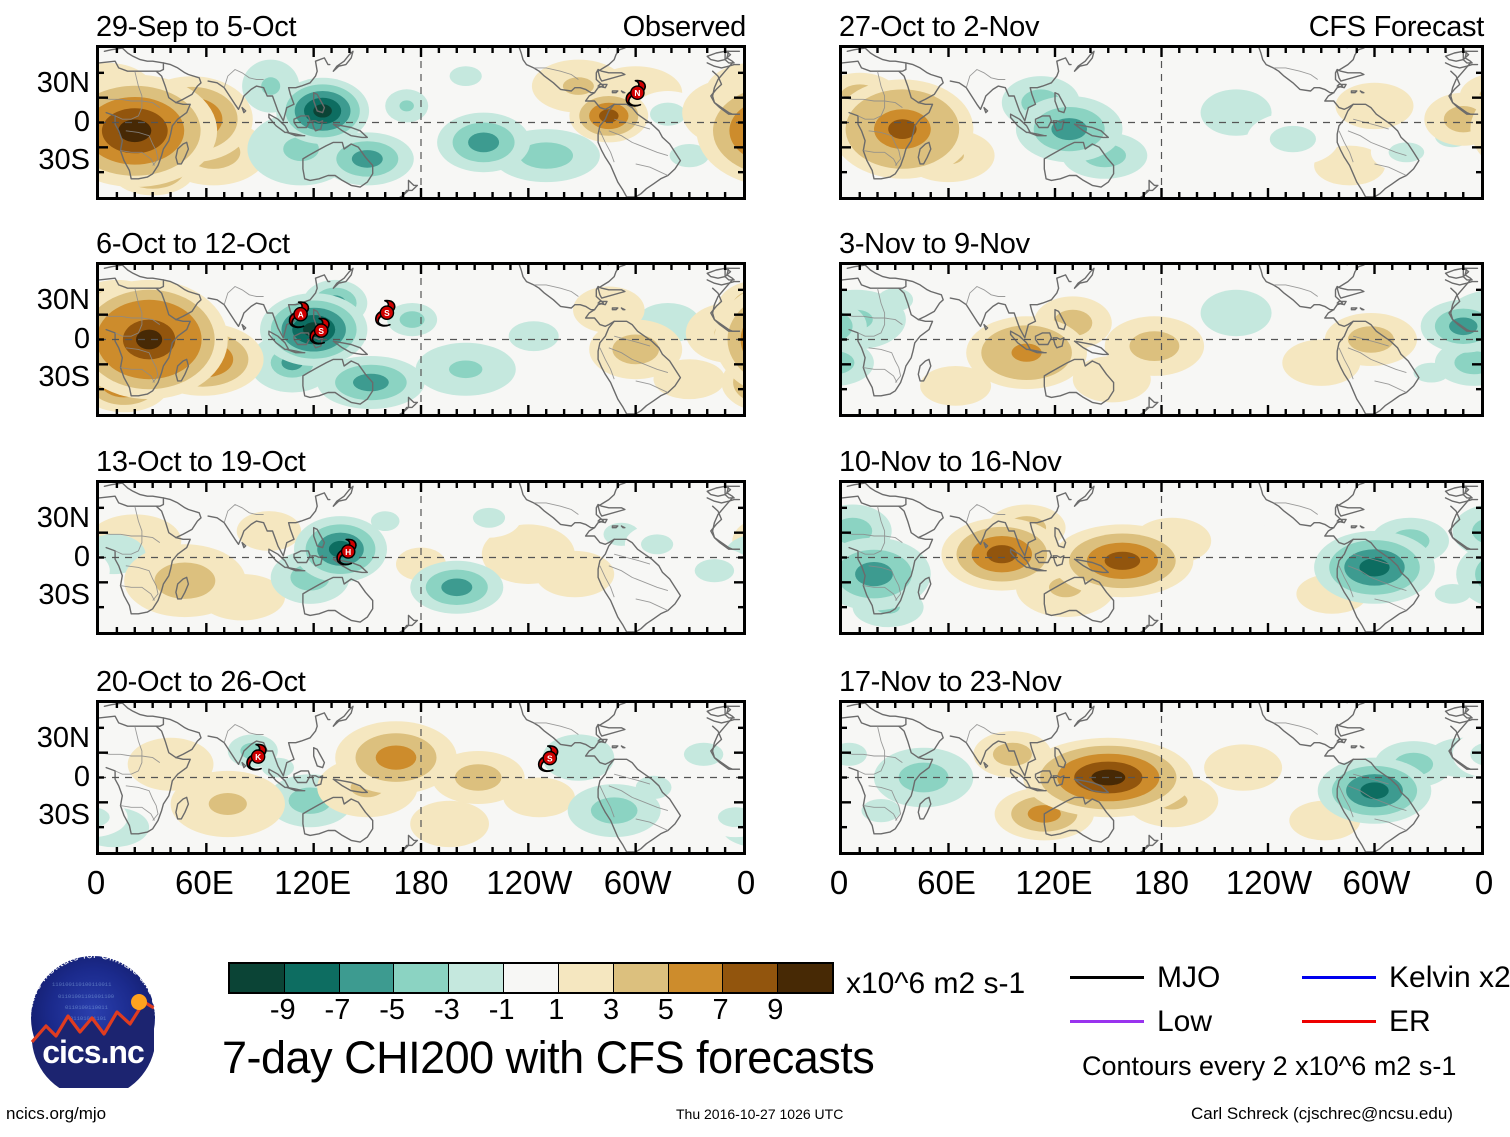 Image resolution: width=1510 pixels, height=1137 pixels. What do you see at coordinates (611, 1010) in the screenshot?
I see `colorbar-tick-6: 3` at bounding box center [611, 1010].